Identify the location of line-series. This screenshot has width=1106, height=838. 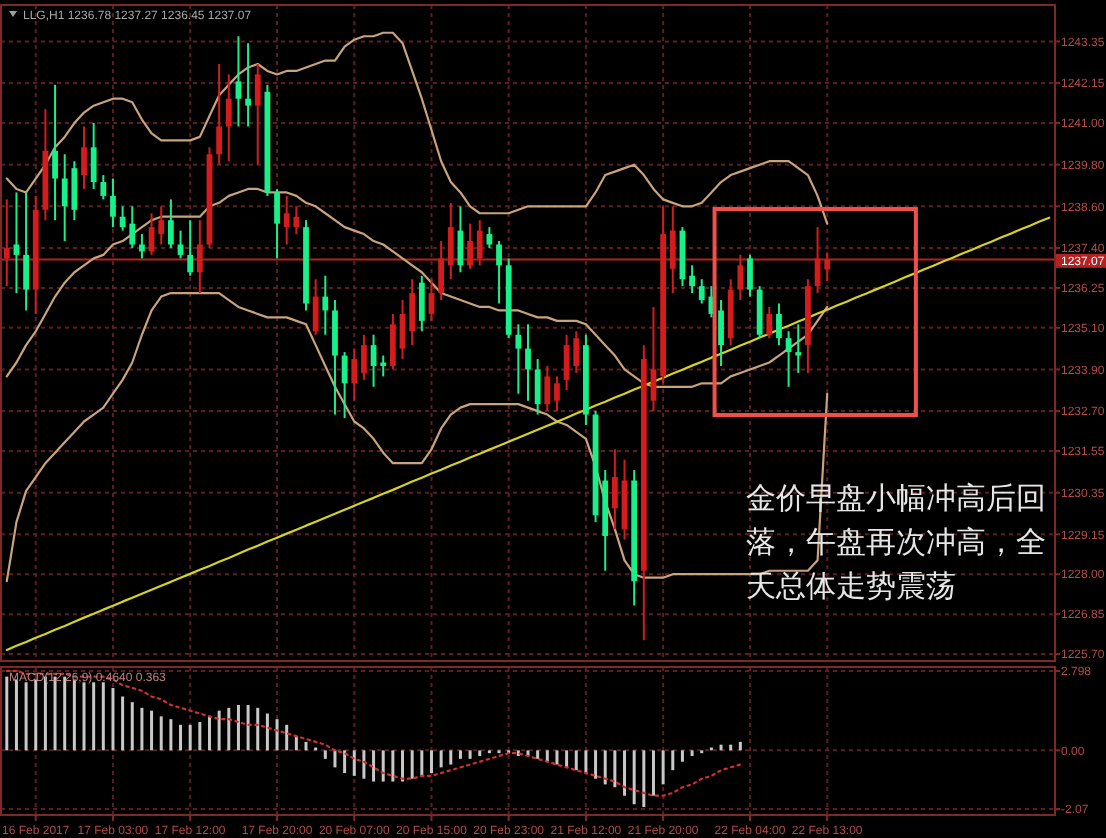
(373, 733).